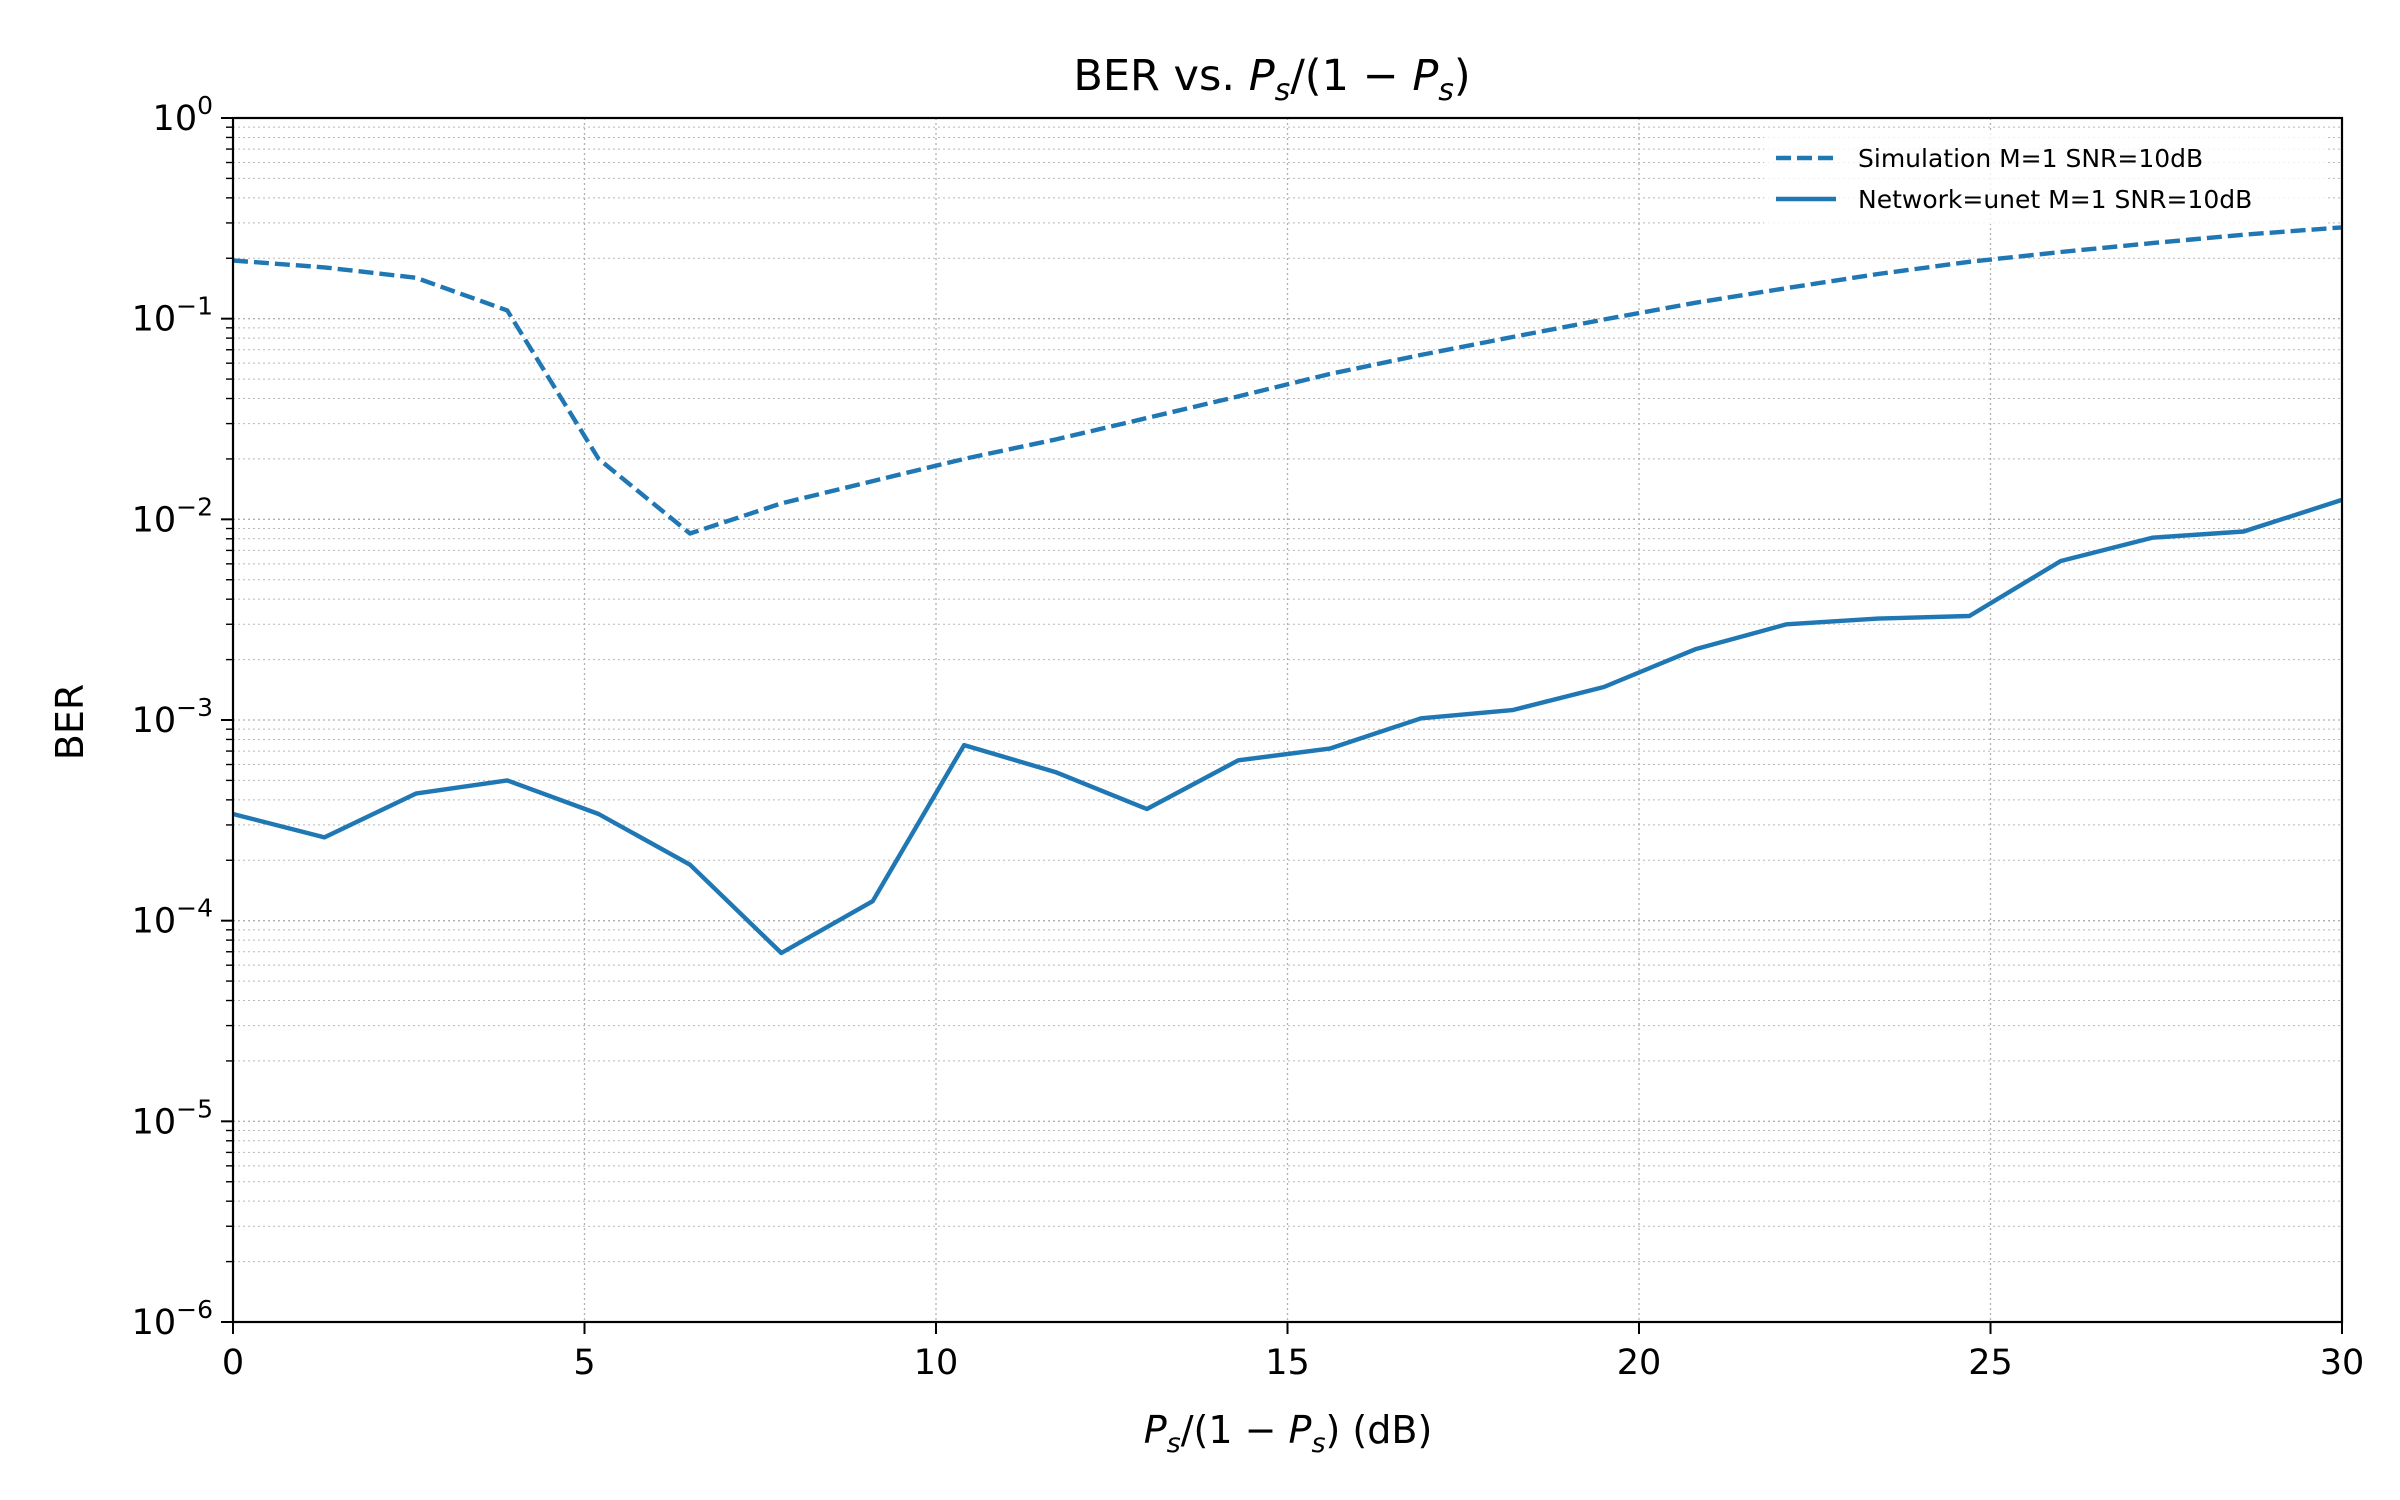  Describe the element at coordinates (172, 717) in the screenshot. I see `y-tick-label: 10⁻³` at that location.